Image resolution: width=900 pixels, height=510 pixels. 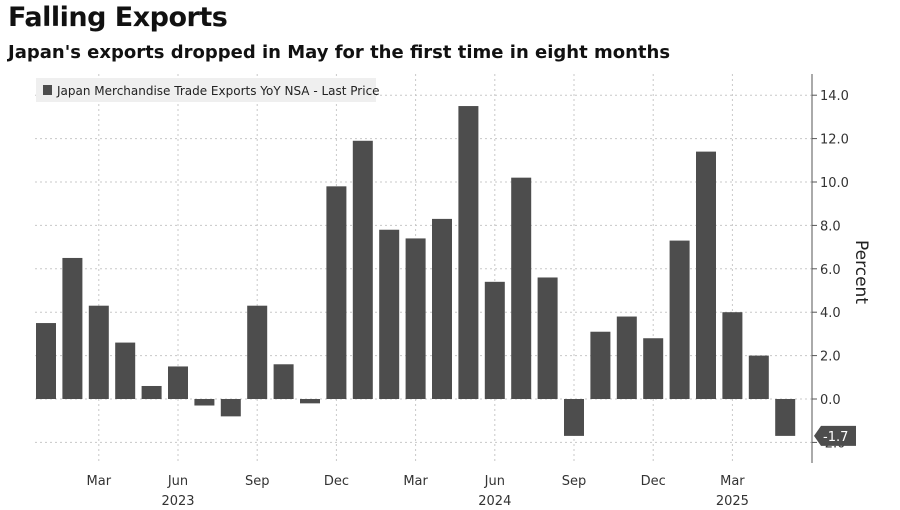 I want to click on chart-title: Falling Exports, so click(x=118, y=17).